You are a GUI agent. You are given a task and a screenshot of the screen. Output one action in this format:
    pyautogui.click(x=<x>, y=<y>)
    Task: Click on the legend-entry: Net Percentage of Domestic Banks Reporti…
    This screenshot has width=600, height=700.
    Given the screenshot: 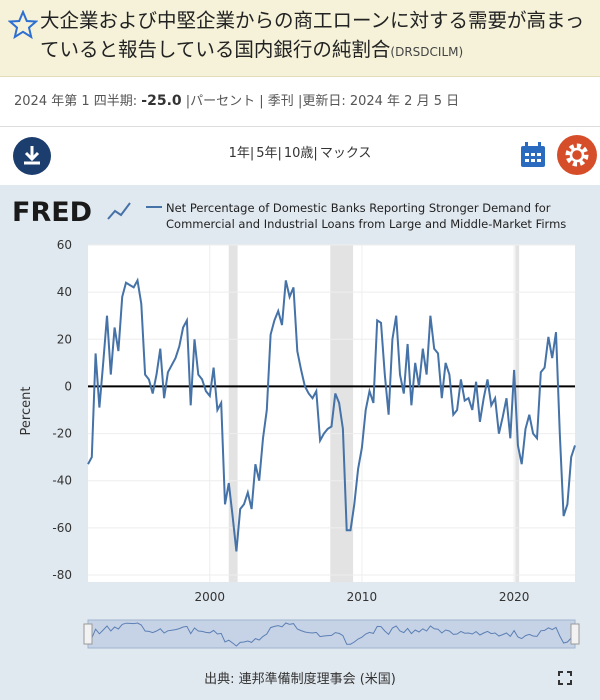 What is the action you would take?
    pyautogui.click(x=366, y=216)
    